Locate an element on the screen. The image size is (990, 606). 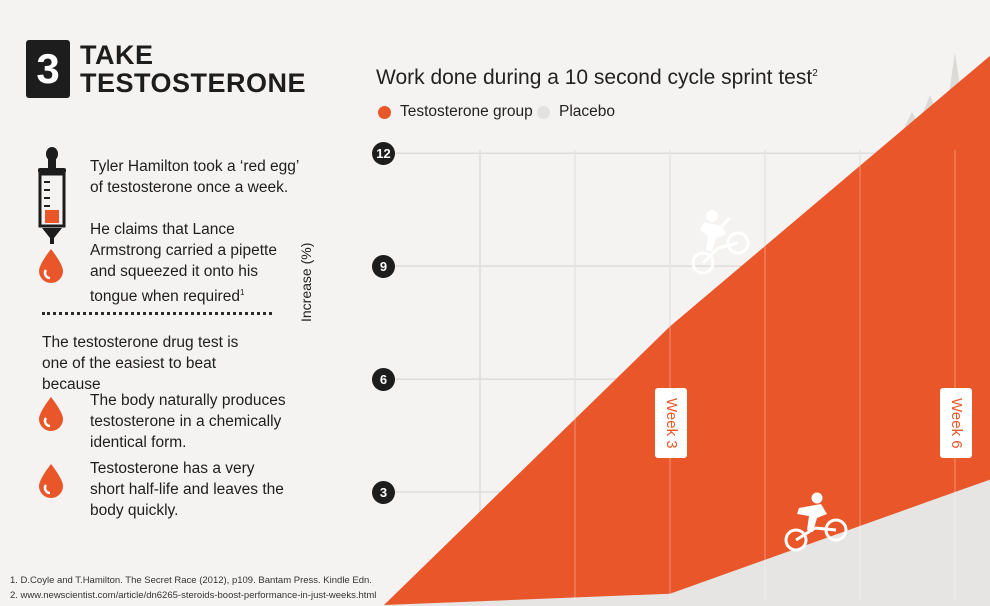
dropper-icon is located at coordinates (52, 195).